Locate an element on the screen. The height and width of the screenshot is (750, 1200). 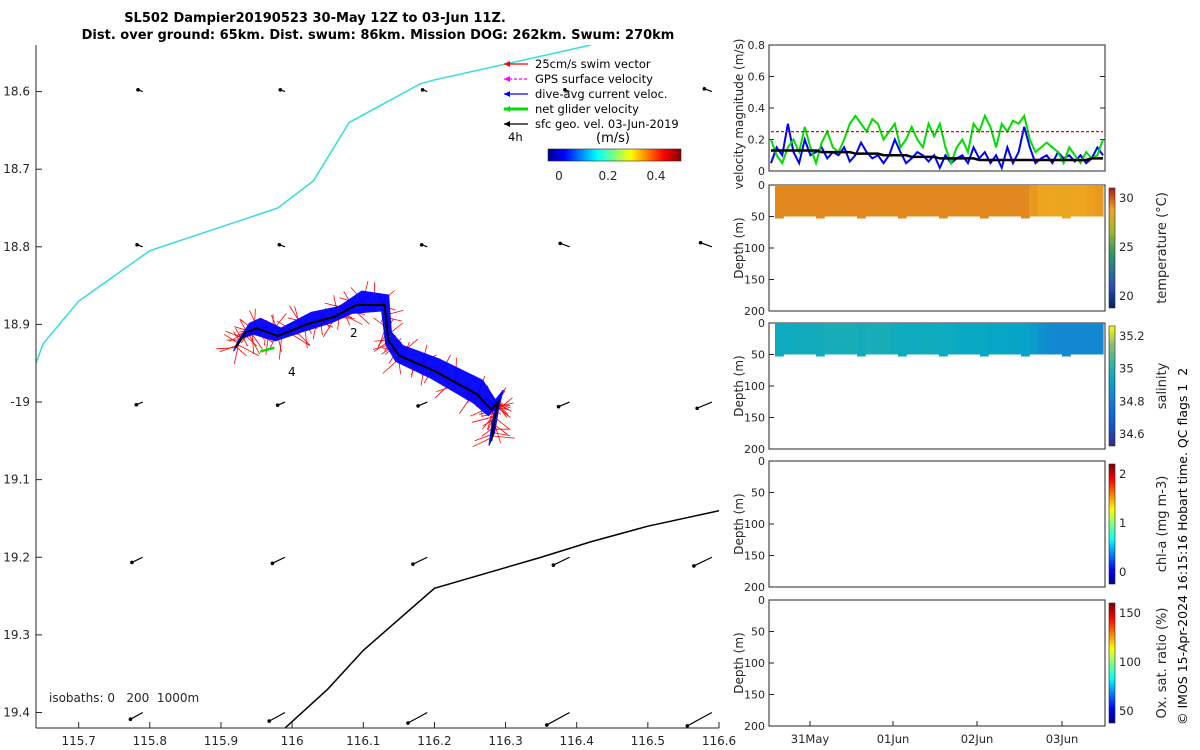
current-velocity-band is located at coordinates (368, 368).